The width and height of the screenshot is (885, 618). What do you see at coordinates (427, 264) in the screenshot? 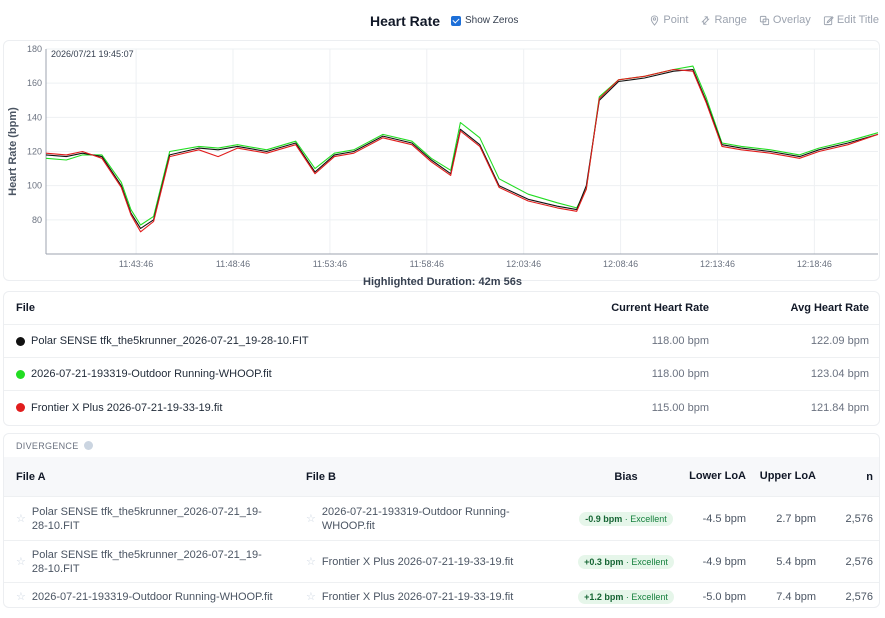
I see `x-tick-label: 11:58:46` at bounding box center [427, 264].